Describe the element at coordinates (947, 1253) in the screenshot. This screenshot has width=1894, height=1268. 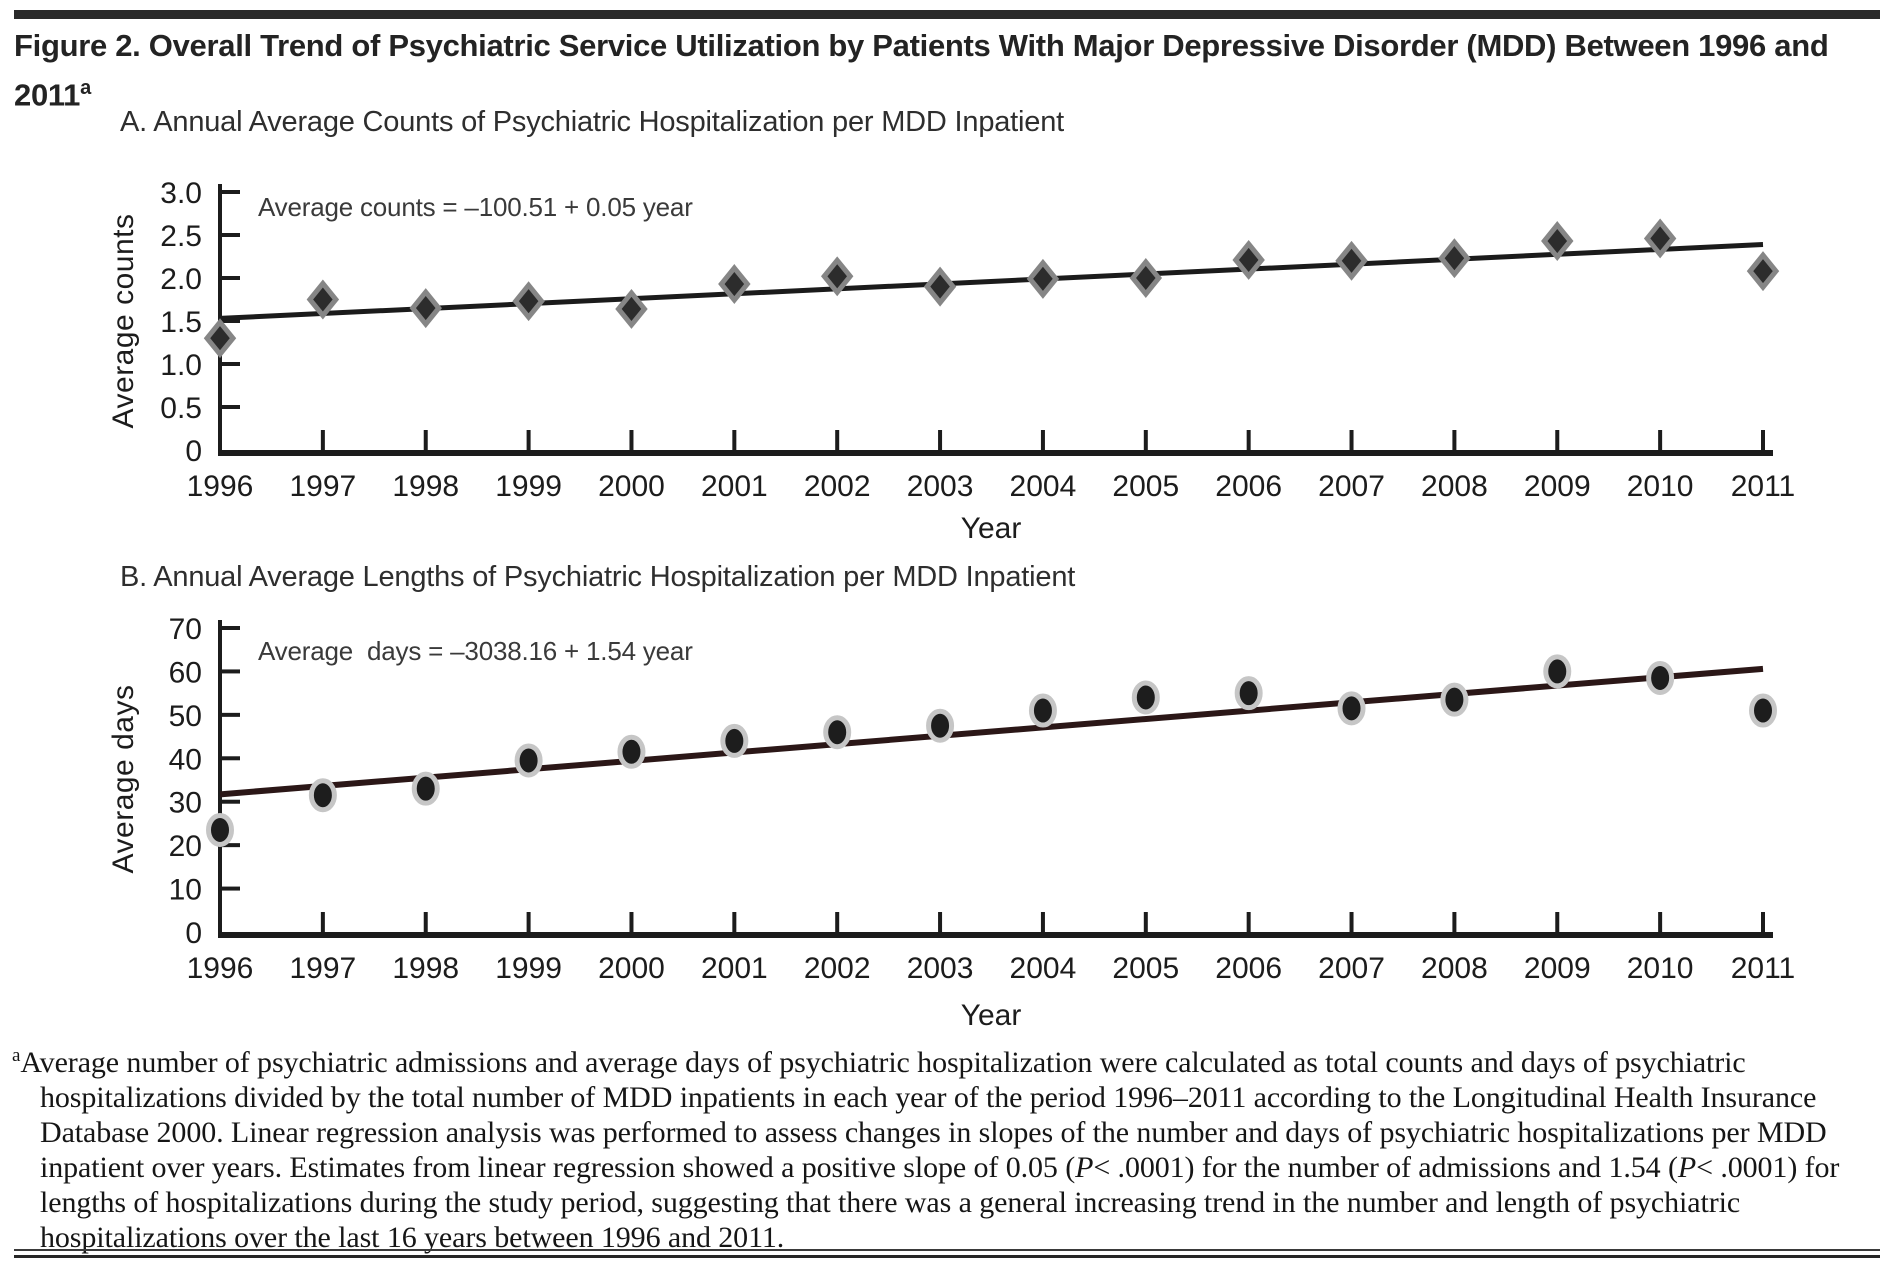
I see `bottom-rule` at that location.